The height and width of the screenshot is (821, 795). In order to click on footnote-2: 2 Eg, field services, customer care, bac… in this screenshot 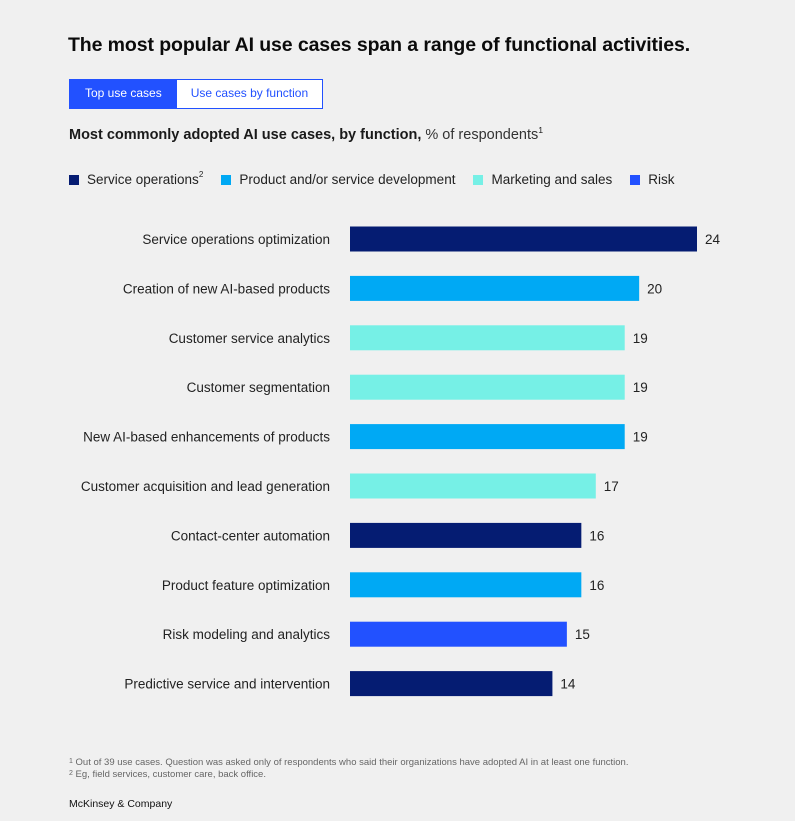, I will do `click(167, 774)`.